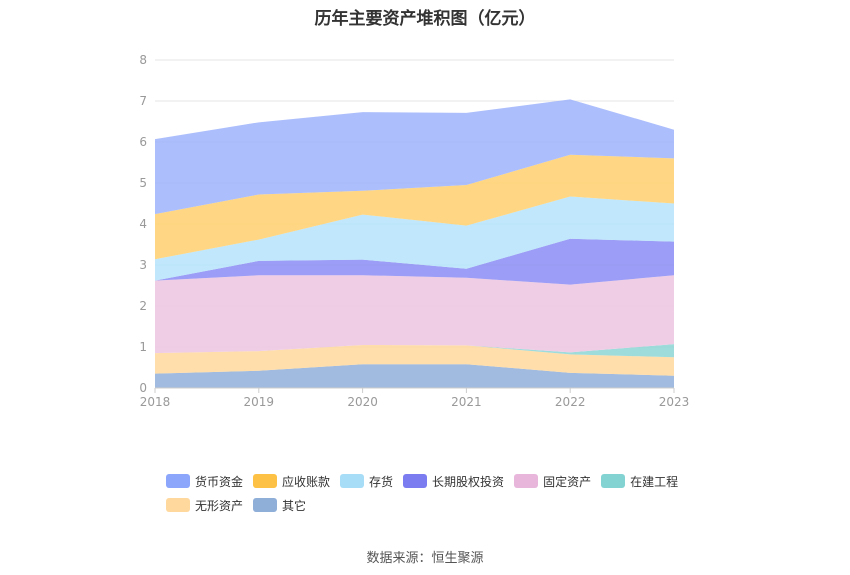 The image size is (850, 575). What do you see at coordinates (570, 402) in the screenshot?
I see `x-tick-label: 2022` at bounding box center [570, 402].